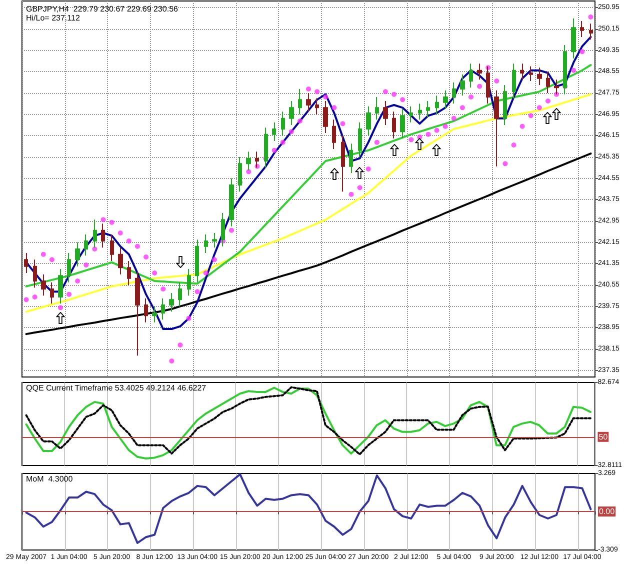 Image resolution: width=625 pixels, height=566 pixels. What do you see at coordinates (607, 511) in the screenshot?
I see `ref-line-label: 0.00` at bounding box center [607, 511].